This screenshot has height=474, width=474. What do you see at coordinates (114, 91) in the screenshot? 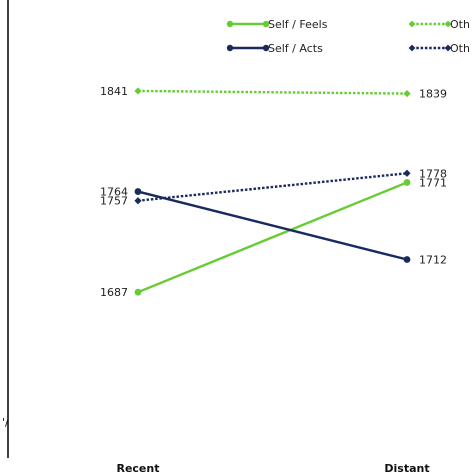
I see `data-label-2-0: 1841` at bounding box center [114, 91].